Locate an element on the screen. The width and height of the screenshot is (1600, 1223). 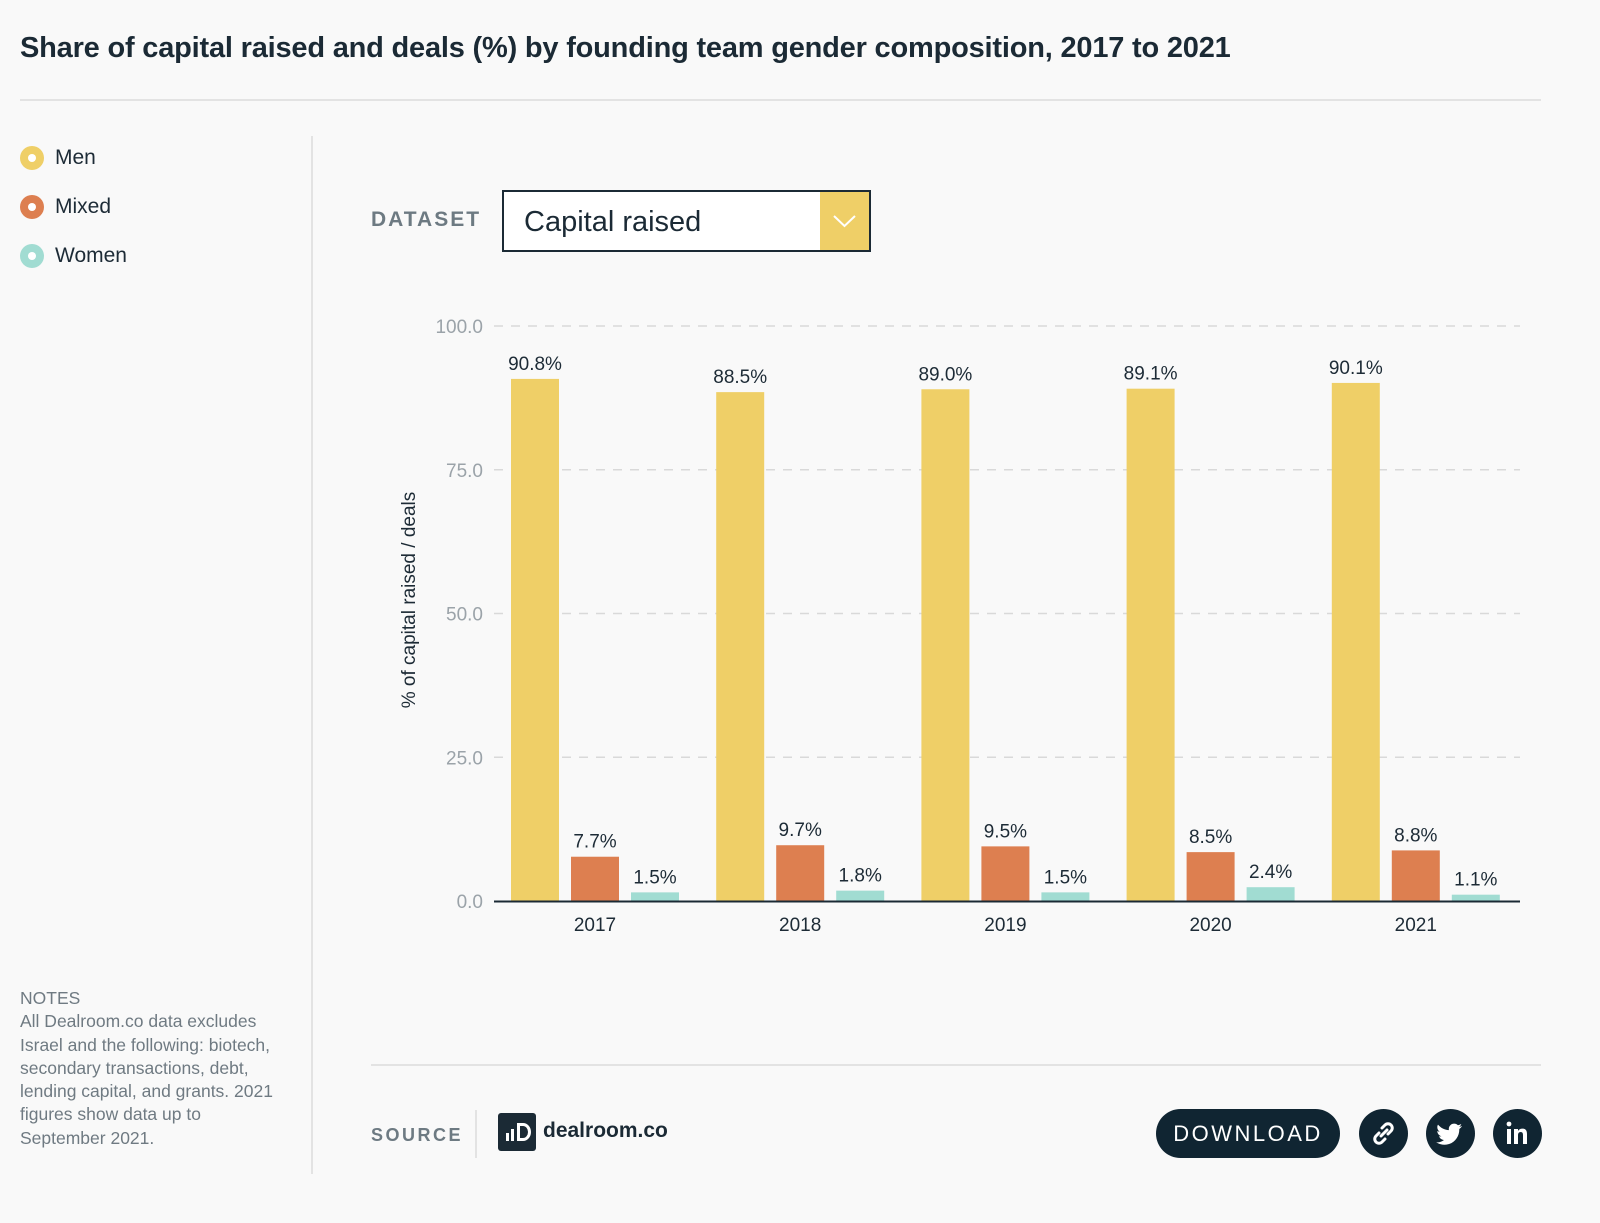
source-divider is located at coordinates (476, 1134).